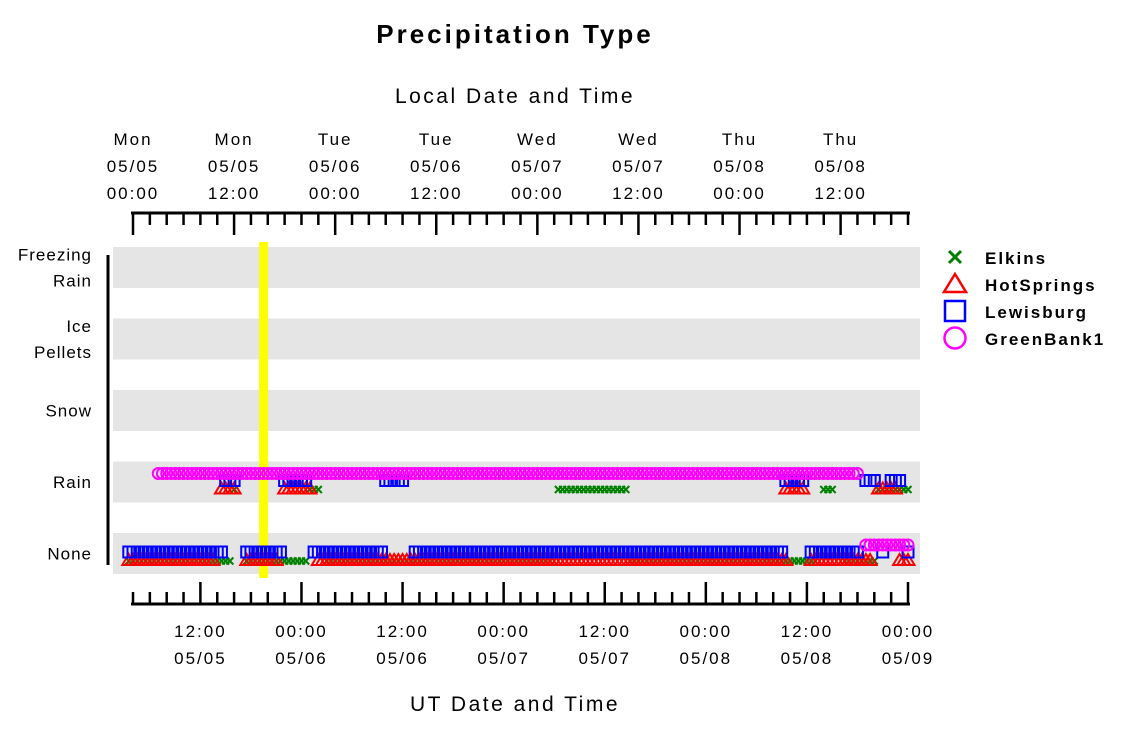  What do you see at coordinates (200, 658) in the screenshot?
I see `bottom-tick-label: 05/05` at bounding box center [200, 658].